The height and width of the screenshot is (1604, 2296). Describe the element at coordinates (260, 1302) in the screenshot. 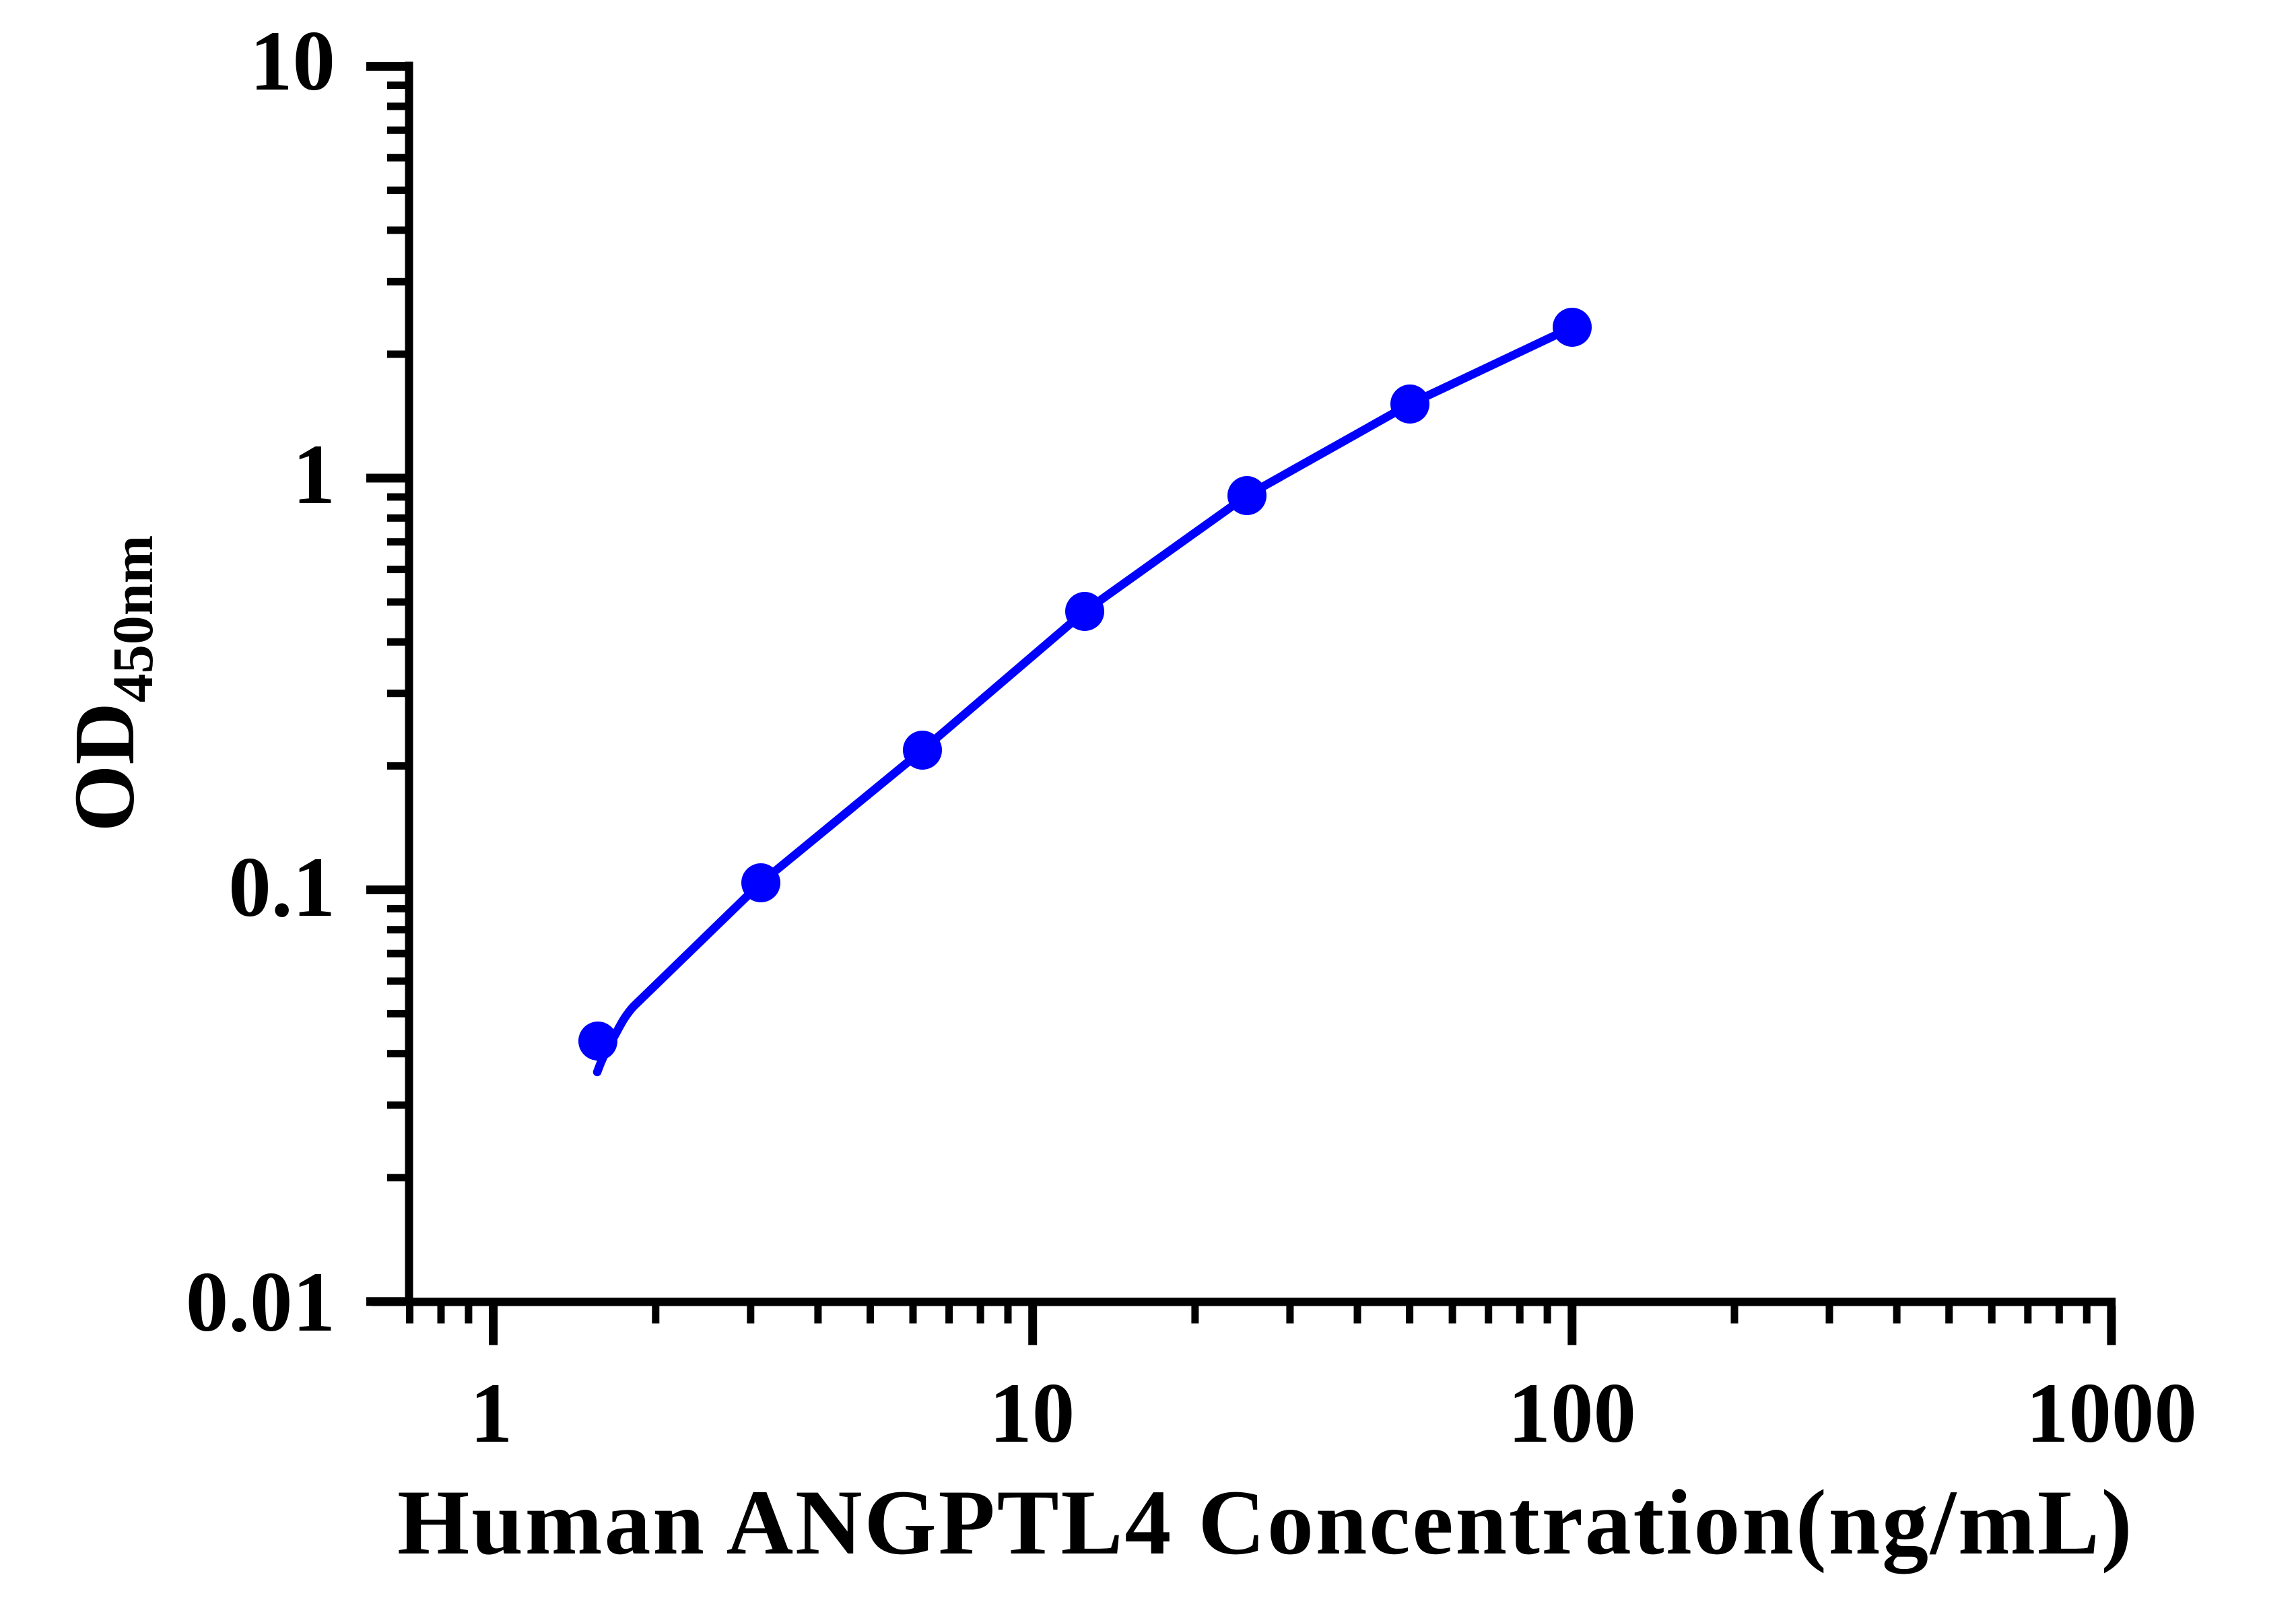

I see `svg-text: 0.01` at that location.